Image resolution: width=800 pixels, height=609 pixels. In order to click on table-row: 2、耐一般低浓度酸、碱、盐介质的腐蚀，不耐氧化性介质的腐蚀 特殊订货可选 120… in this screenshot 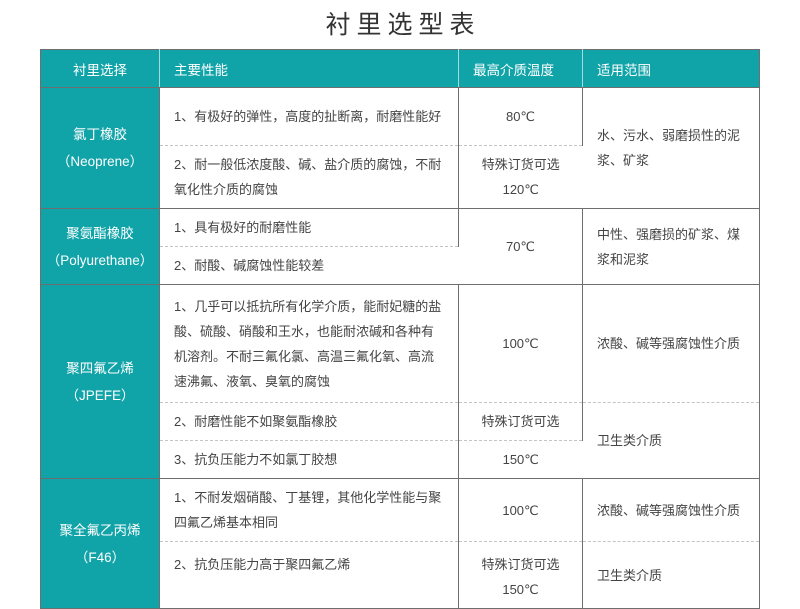, I will do `click(400, 177)`.